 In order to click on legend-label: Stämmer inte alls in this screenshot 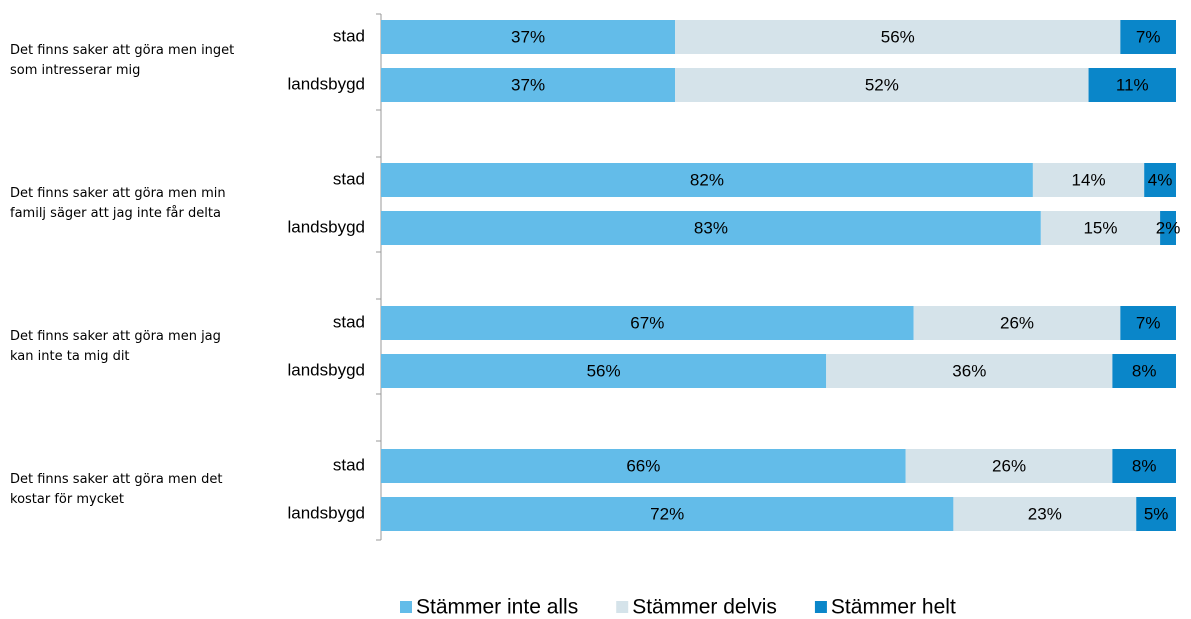, I will do `click(497, 607)`.